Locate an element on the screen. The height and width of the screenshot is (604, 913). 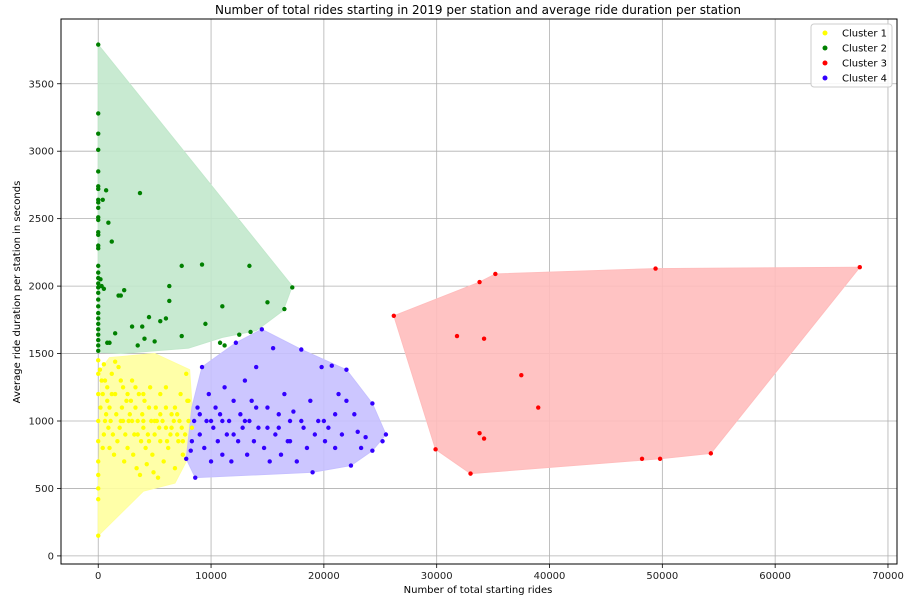
legend-label-cluster-1: Cluster 1 is located at coordinates (864, 34).